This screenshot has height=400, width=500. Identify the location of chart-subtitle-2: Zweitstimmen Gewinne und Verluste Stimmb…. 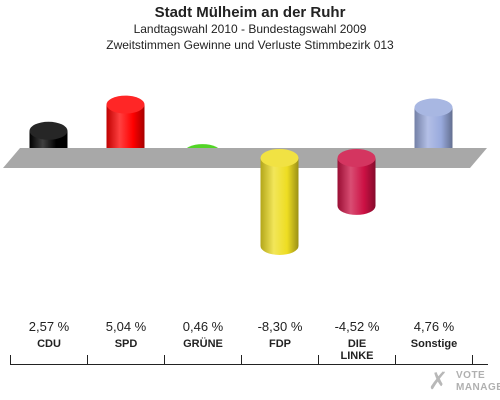
(250, 45).